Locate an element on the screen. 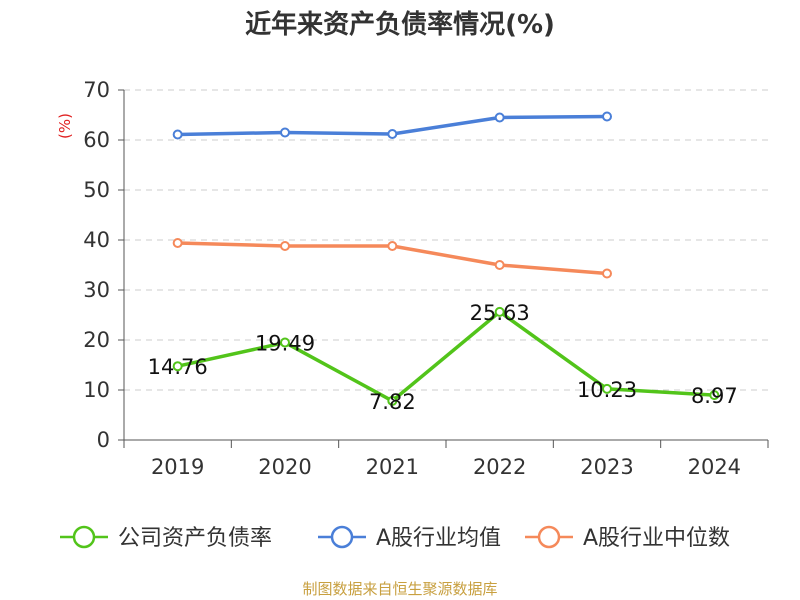  x-tick-label: 2019 is located at coordinates (177, 467).